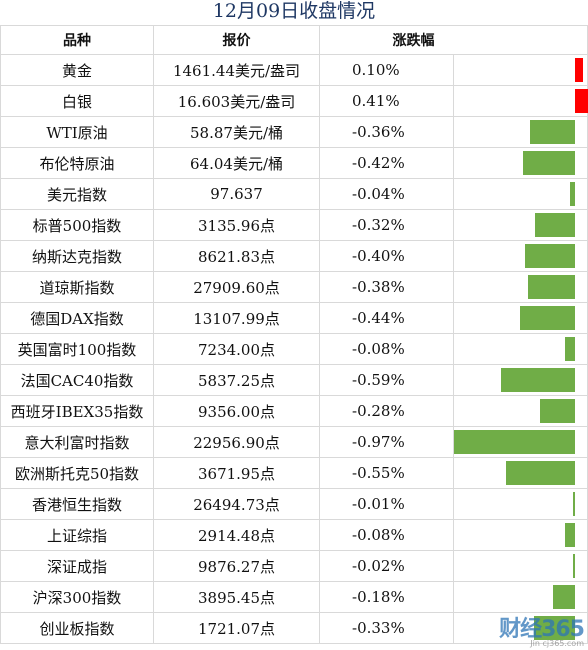 This screenshot has height=650, width=588. I want to click on table-header-row: 品种 报价 涨跌幅, so click(294, 40).